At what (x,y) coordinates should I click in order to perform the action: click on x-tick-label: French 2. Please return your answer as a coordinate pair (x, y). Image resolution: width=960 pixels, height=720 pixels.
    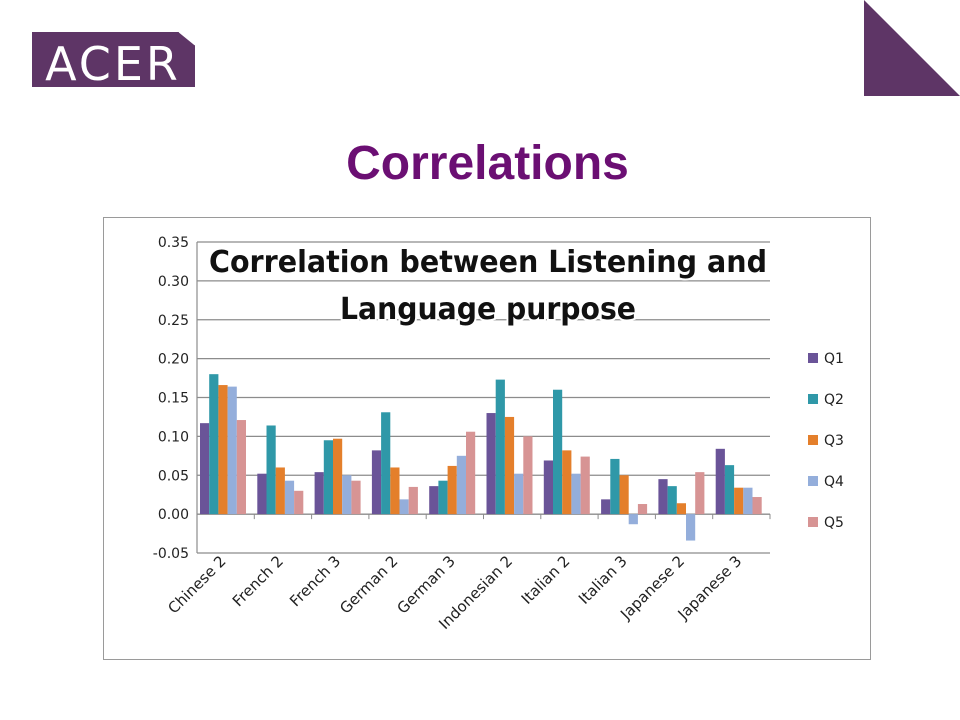
    Looking at the image, I should click on (258, 581).